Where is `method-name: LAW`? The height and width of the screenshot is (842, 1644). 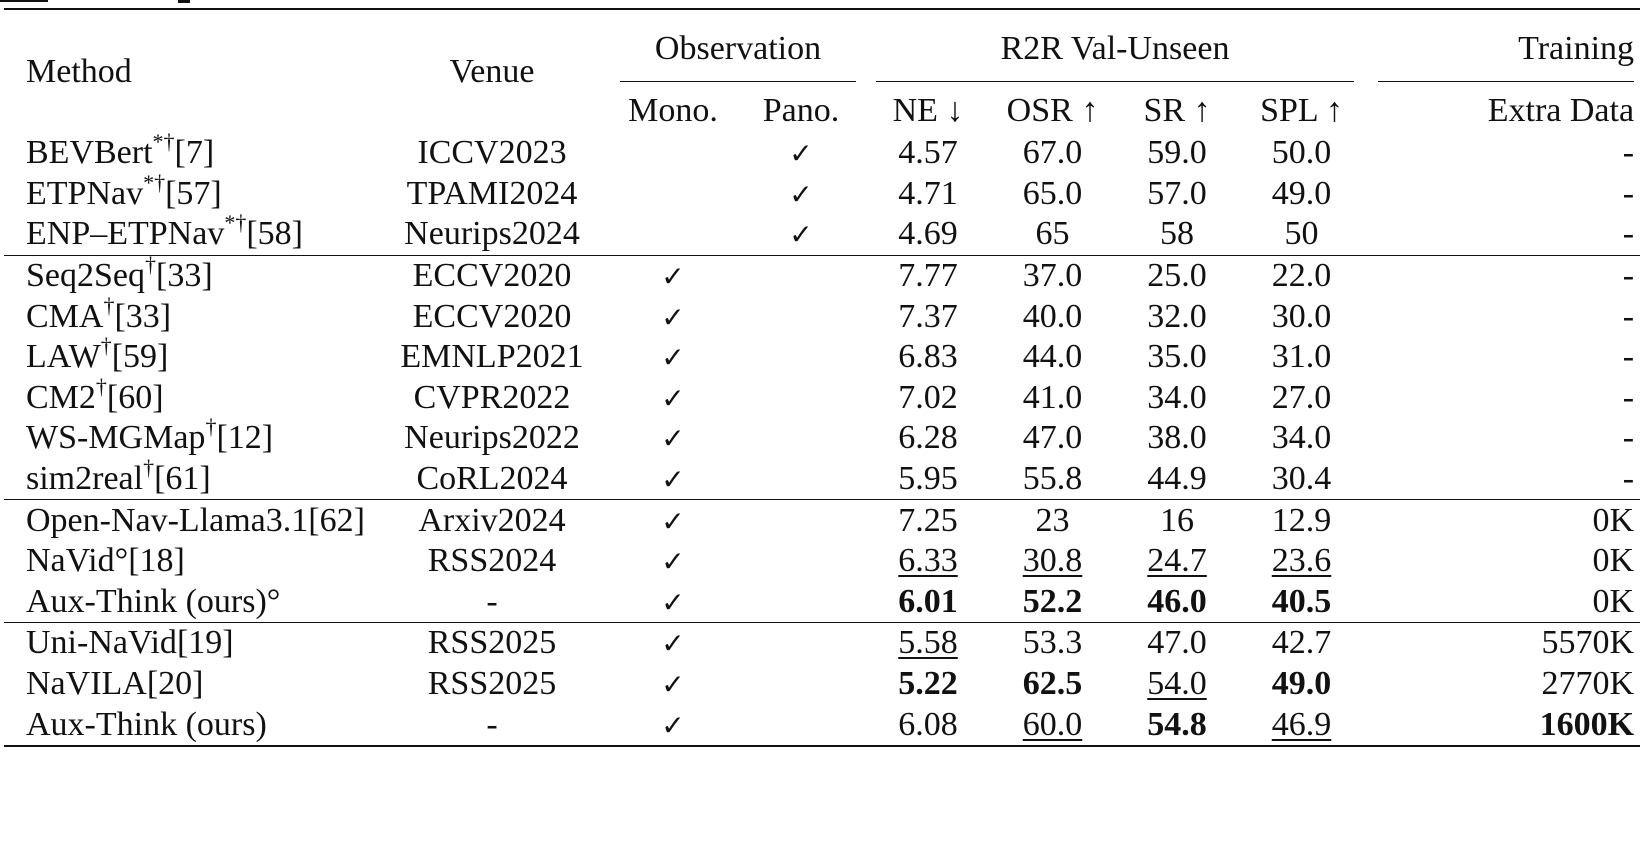 method-name: LAW is located at coordinates (63, 357).